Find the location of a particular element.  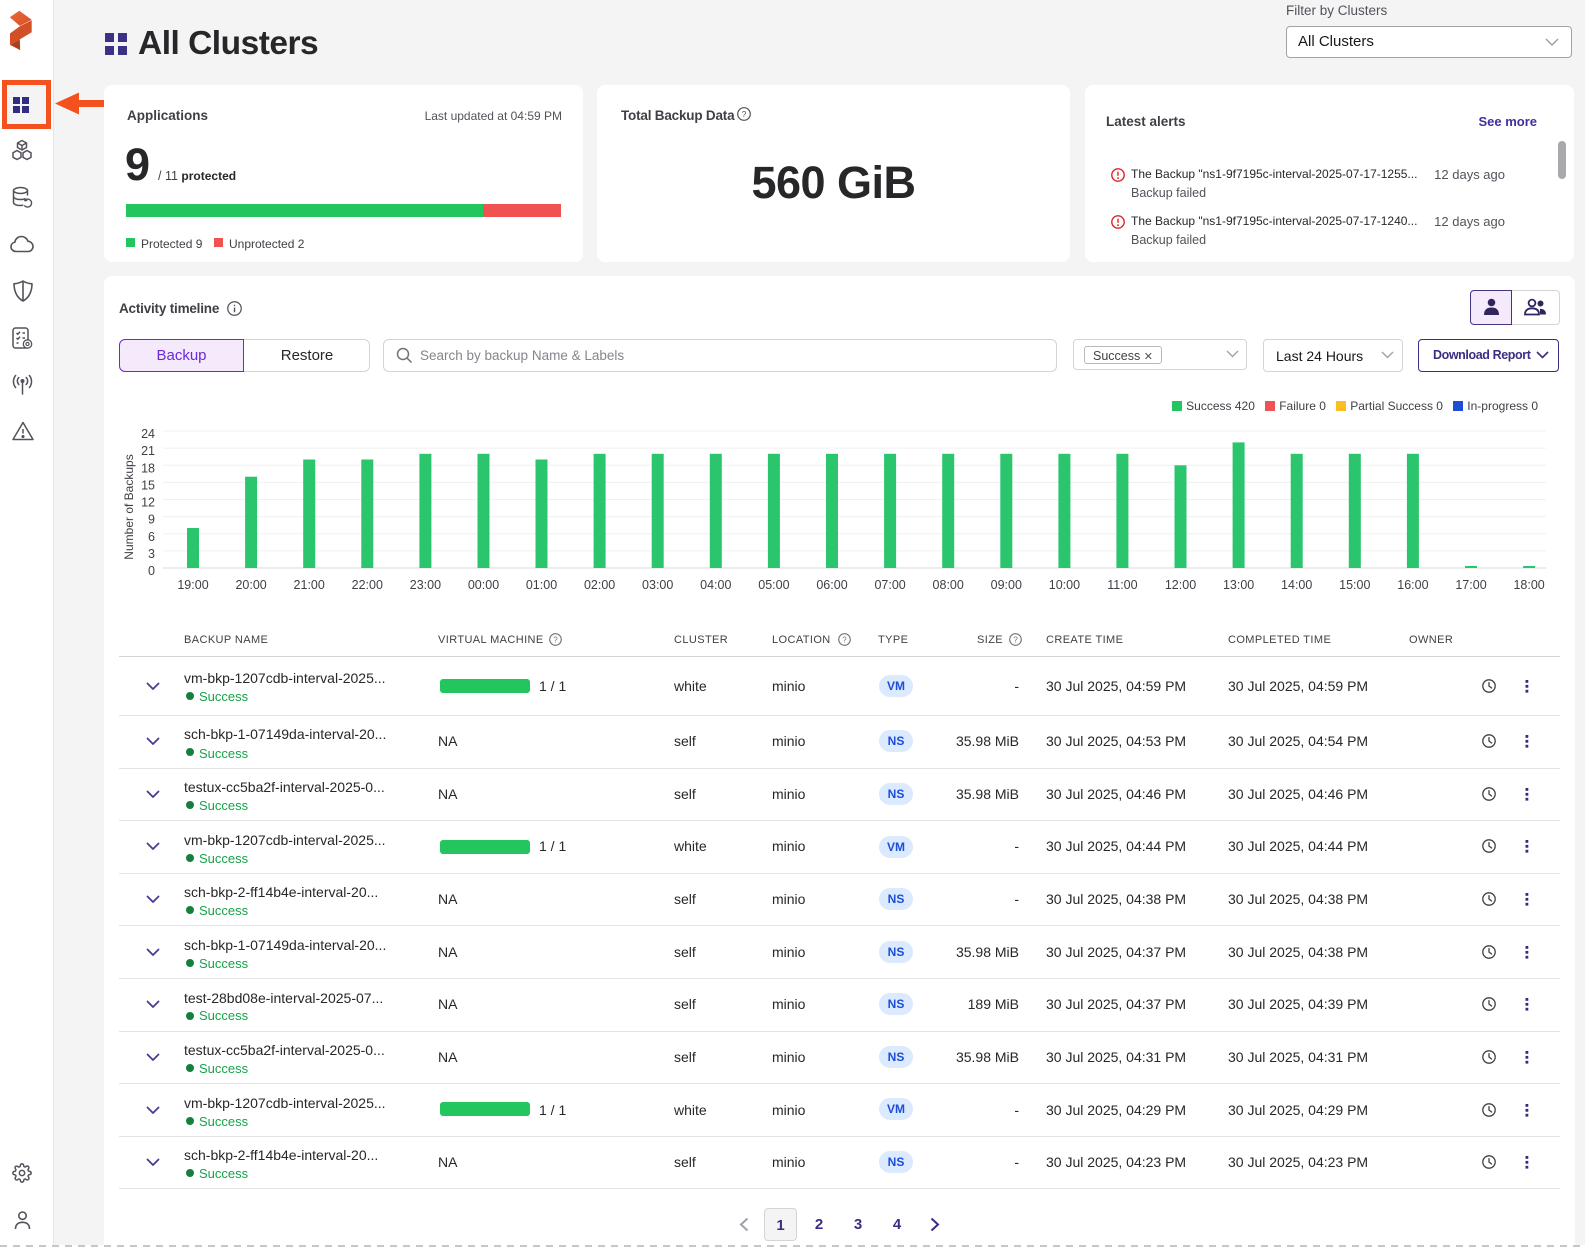

svg-text: 18:00 is located at coordinates (1528, 585).